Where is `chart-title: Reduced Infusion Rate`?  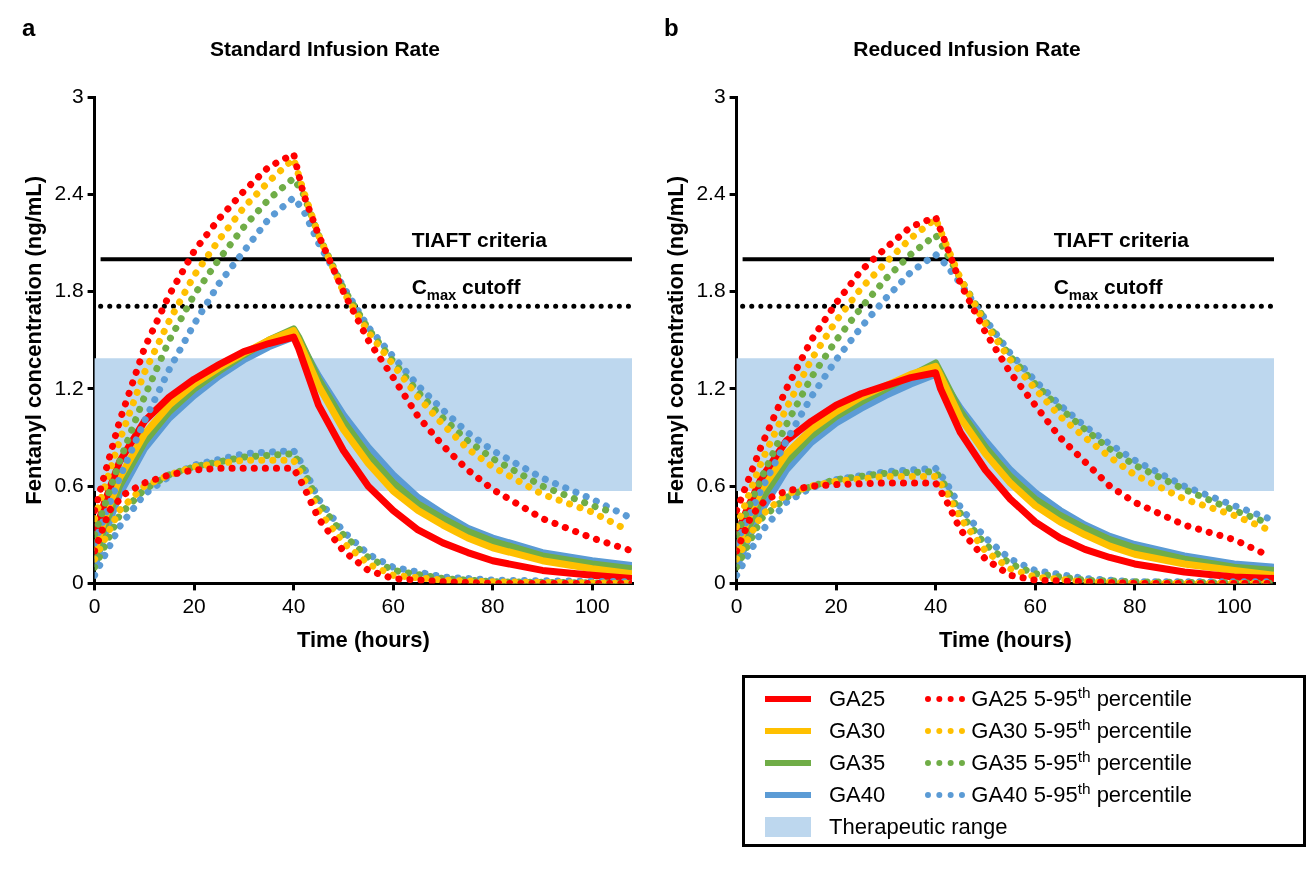 chart-title: Reduced Infusion Rate is located at coordinates (967, 49).